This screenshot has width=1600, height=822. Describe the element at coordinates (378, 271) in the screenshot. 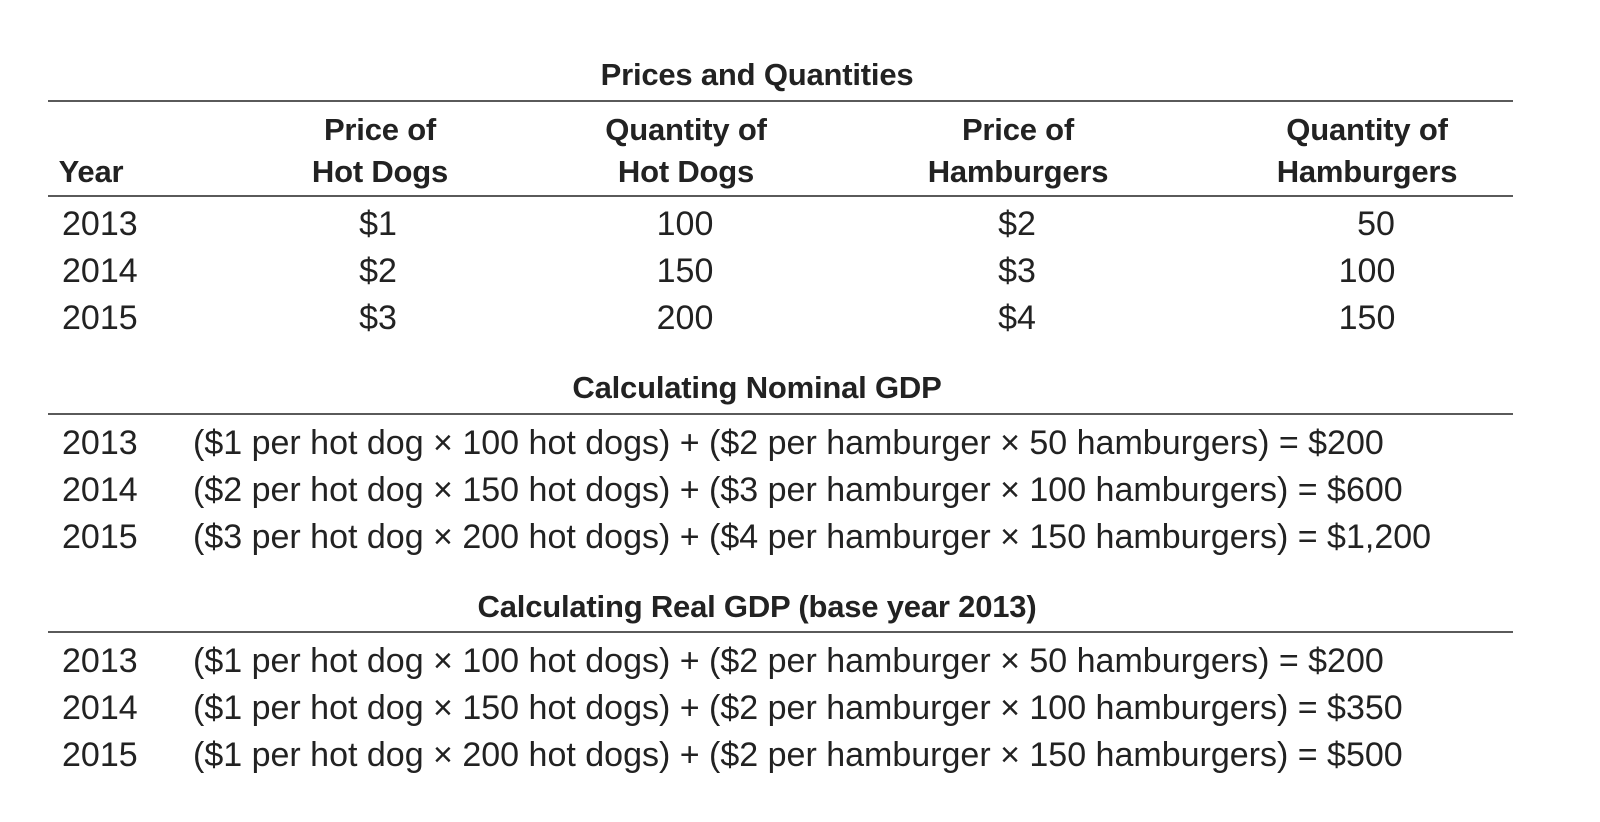

I see `table-cell-price-hot-dogs: $2` at that location.